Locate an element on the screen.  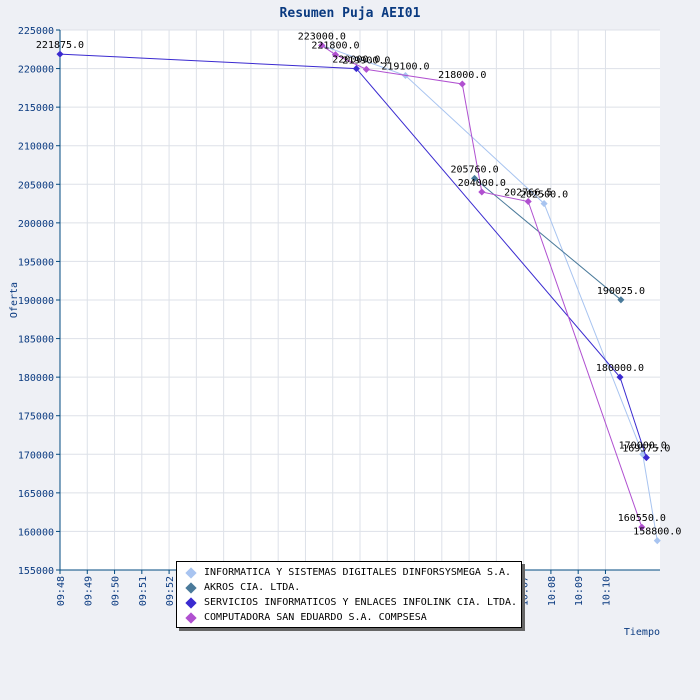
x-tick-label: 09:49 is located at coordinates (88, 591).